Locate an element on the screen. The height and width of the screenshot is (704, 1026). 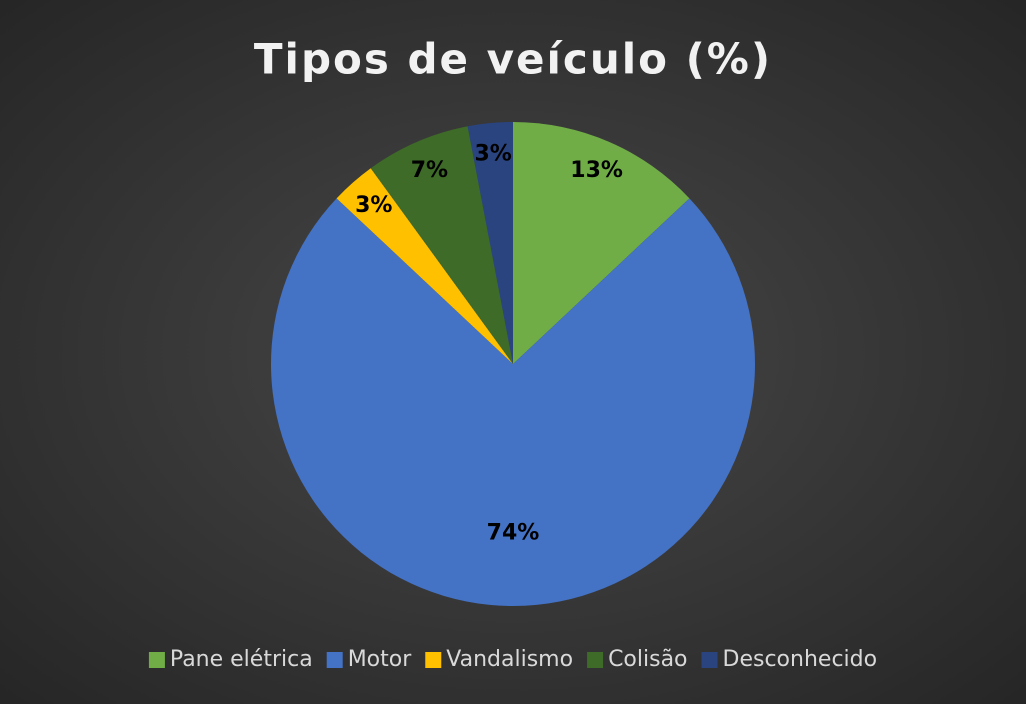
chart-title: Tipos de veículo (%) is located at coordinates (513, 59).